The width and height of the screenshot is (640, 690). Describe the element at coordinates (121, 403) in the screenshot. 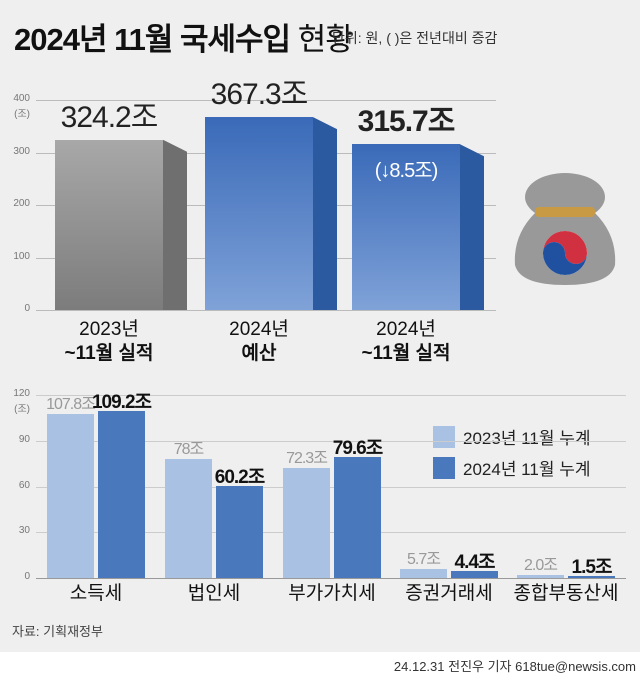

I see `value-label: 109.2조` at that location.